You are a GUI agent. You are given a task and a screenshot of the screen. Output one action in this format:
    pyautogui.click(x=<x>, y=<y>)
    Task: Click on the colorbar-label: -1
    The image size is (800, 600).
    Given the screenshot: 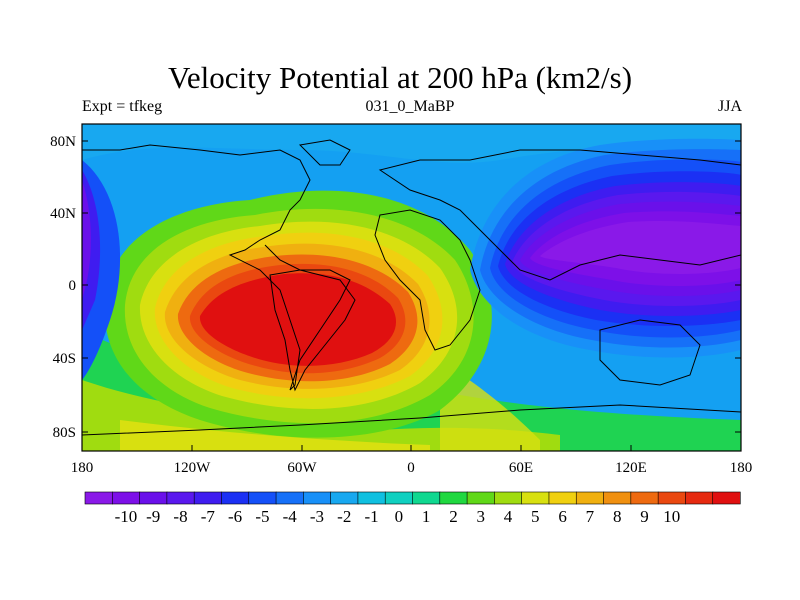 What is the action you would take?
    pyautogui.click(x=371, y=516)
    